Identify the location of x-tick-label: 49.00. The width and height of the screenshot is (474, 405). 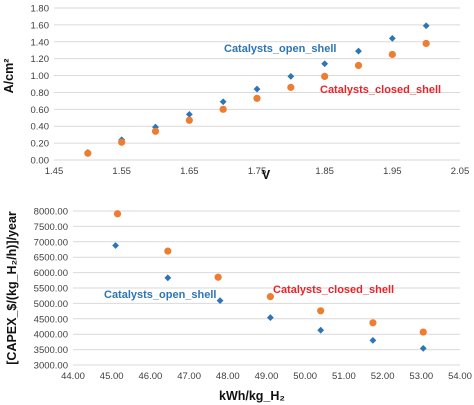
(267, 376).